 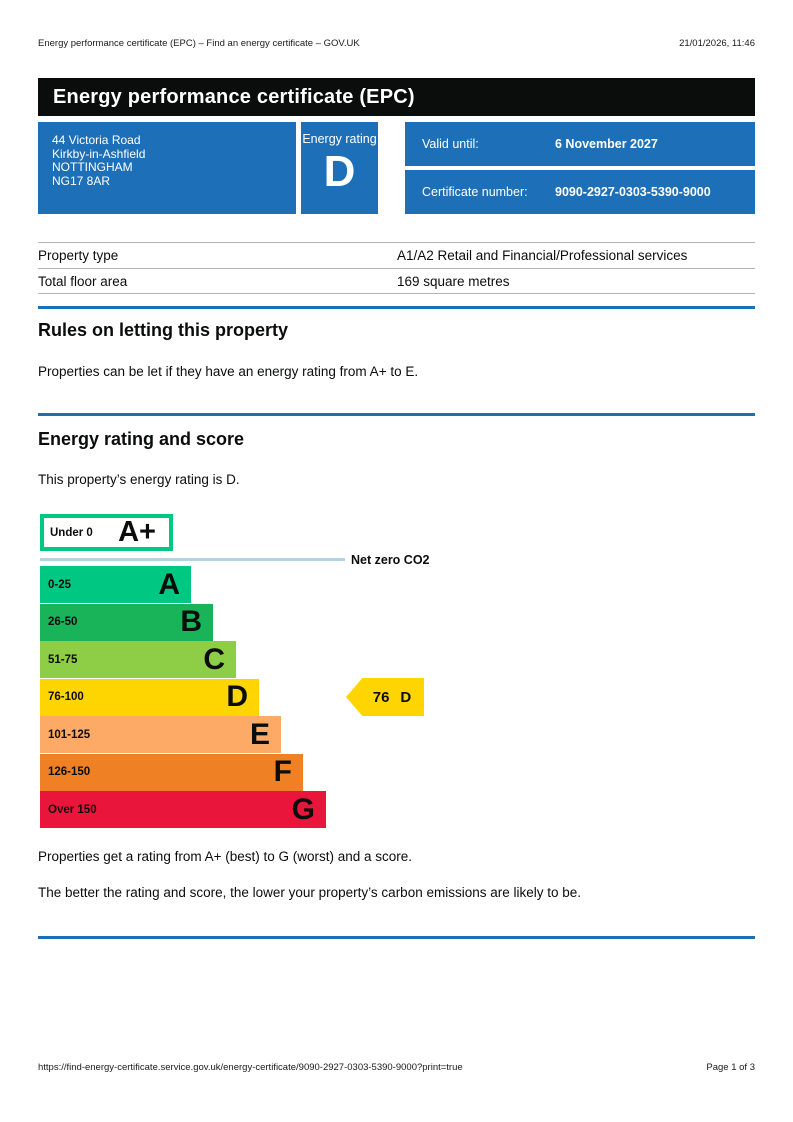 I want to click on row-label: Property type, so click(x=78, y=255).